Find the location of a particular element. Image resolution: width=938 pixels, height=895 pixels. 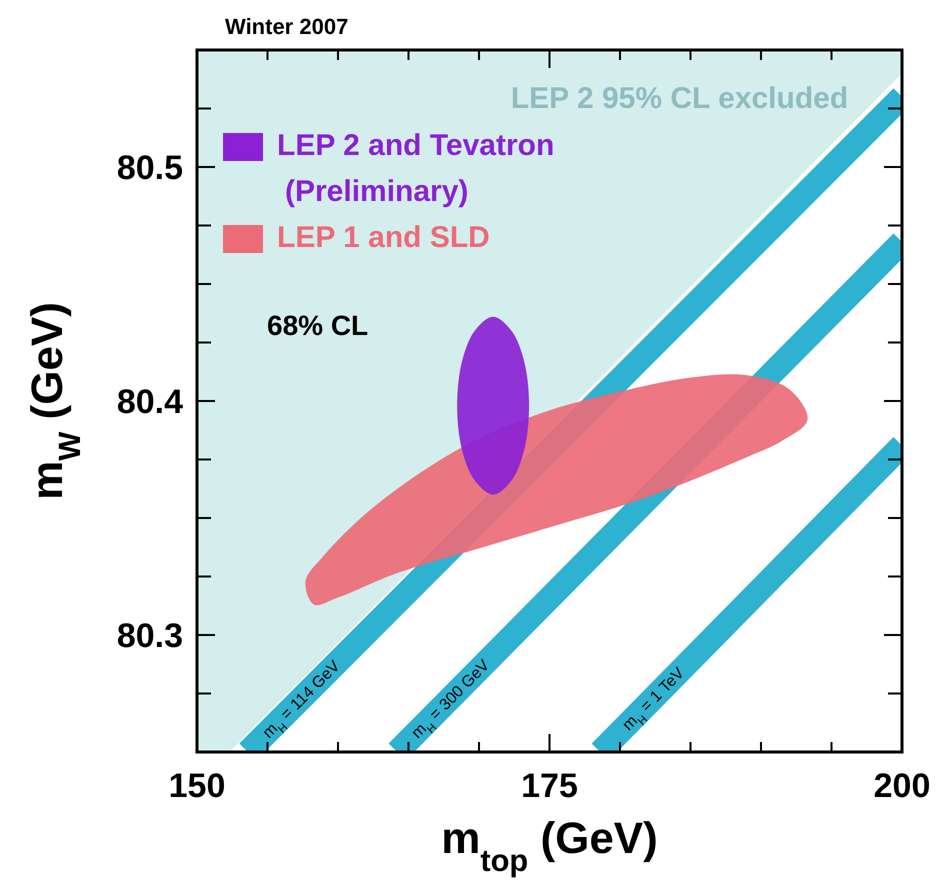

series-label: LEP 2 95% CL excluded is located at coordinates (679, 98).